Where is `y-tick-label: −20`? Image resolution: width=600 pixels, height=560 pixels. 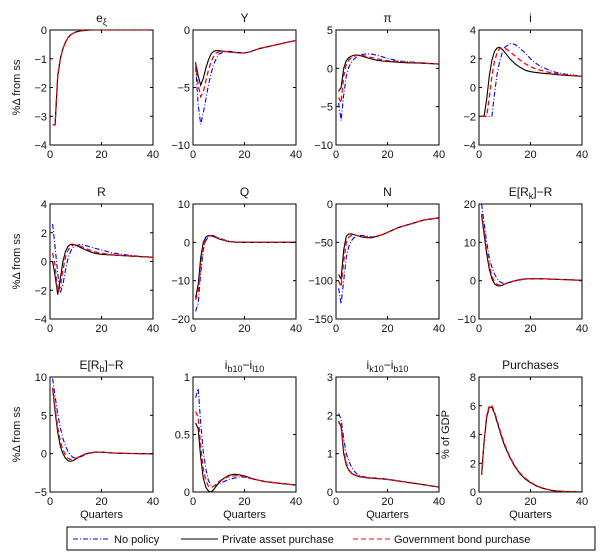
y-tick-label: −20 is located at coordinates (180, 320).